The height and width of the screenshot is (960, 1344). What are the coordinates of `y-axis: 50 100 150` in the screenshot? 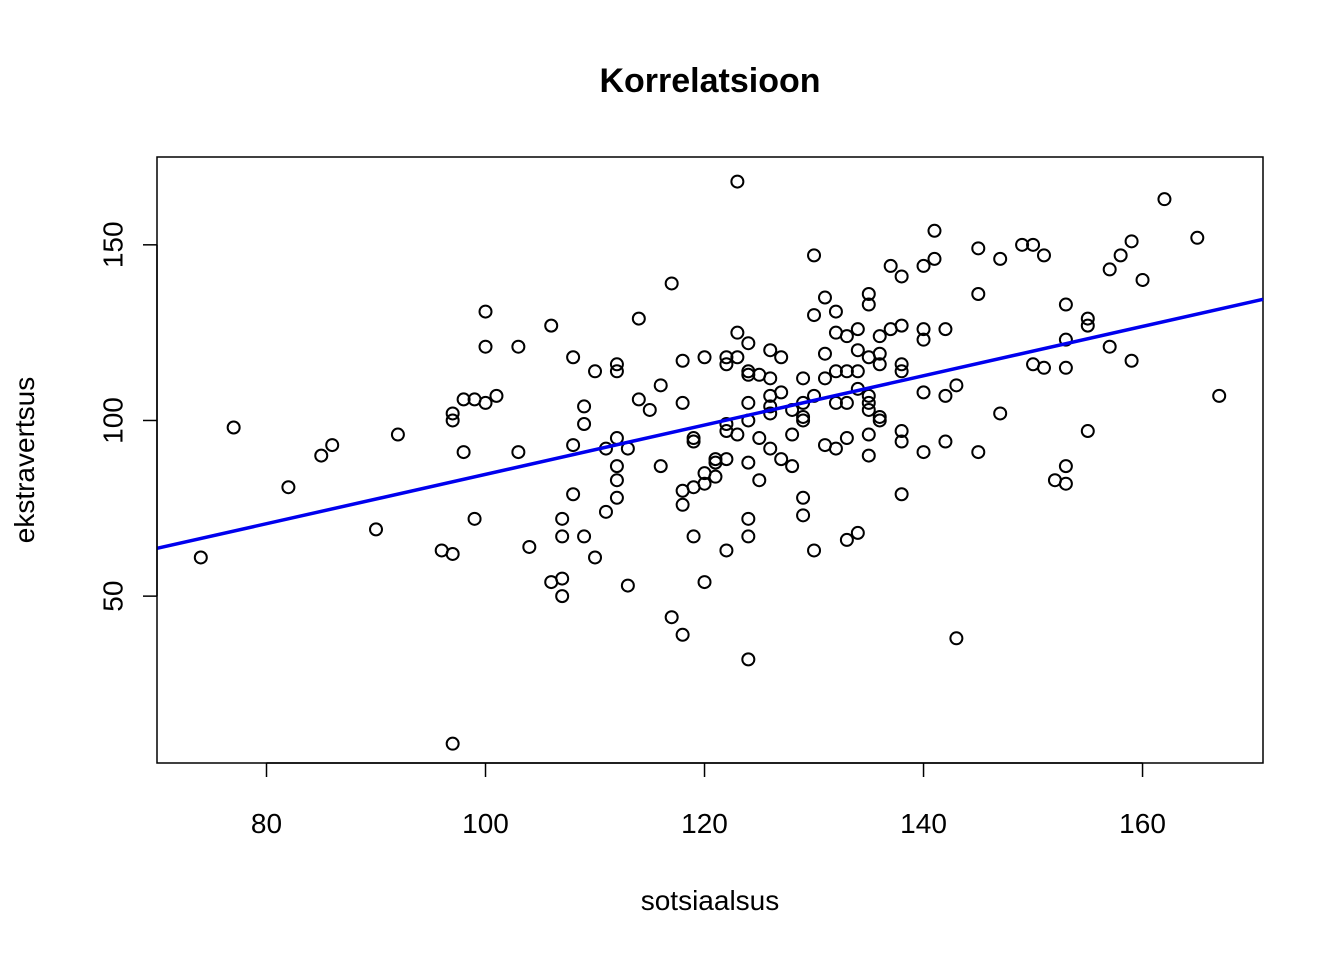 It's located at (128, 416).